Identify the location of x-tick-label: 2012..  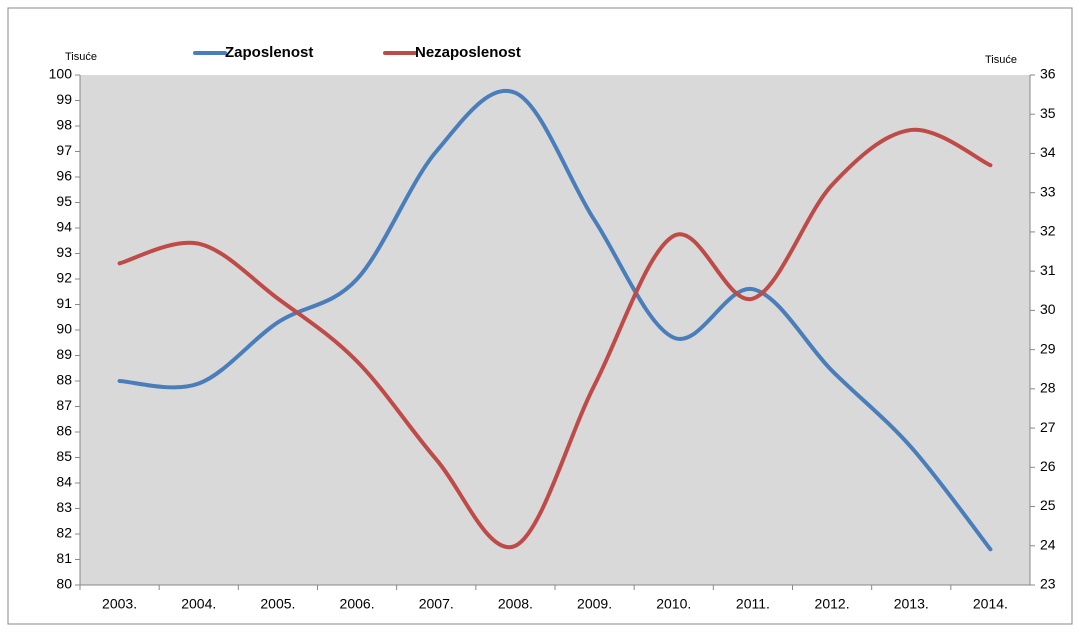
(832, 604).